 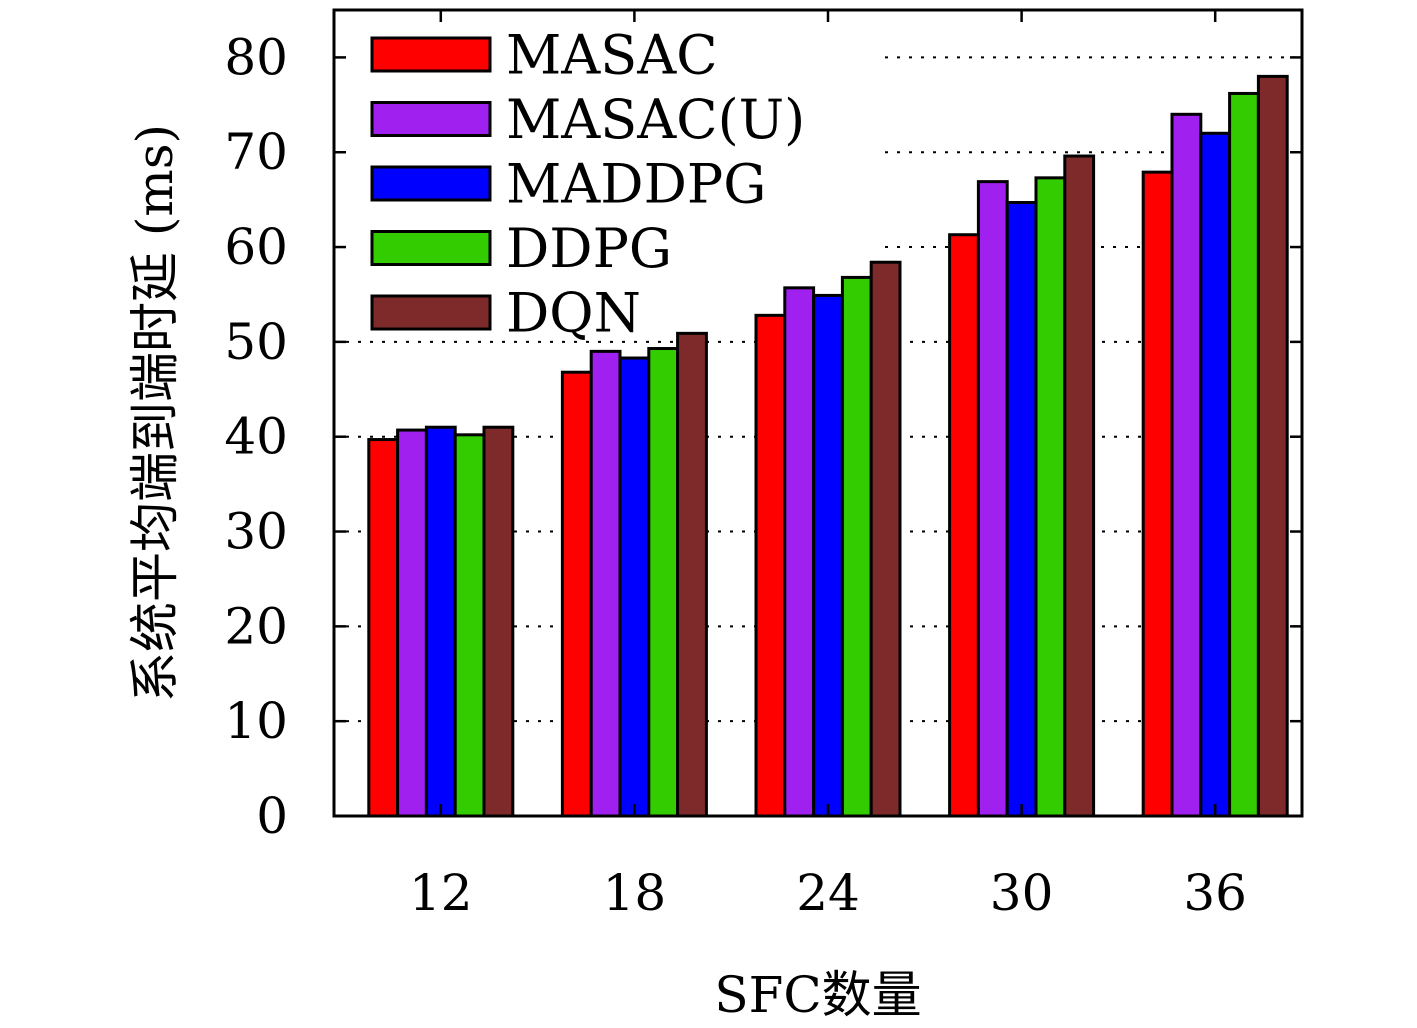 I want to click on y-tick-label: 60, so click(x=256, y=247).